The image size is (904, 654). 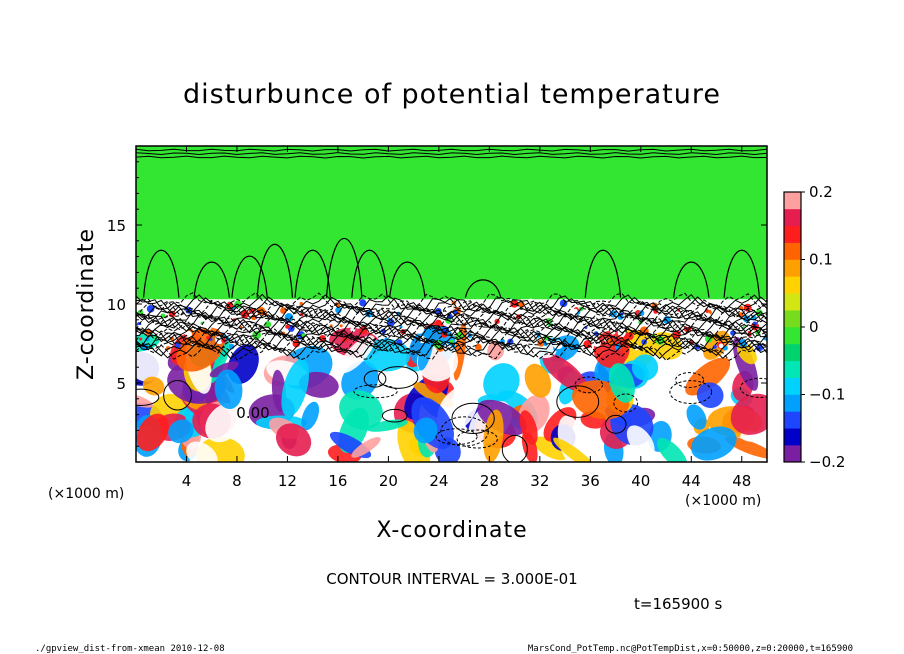 I want to click on time-label: t=165900 s, so click(x=678, y=604).